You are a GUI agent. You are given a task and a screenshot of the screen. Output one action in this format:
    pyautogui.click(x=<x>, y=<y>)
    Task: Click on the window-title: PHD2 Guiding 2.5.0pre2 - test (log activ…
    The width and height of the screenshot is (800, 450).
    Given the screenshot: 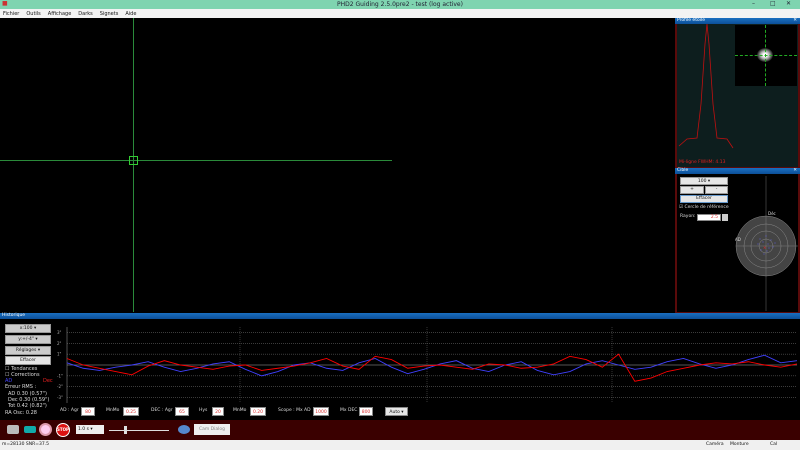 What is the action you would take?
    pyautogui.click(x=400, y=4)
    